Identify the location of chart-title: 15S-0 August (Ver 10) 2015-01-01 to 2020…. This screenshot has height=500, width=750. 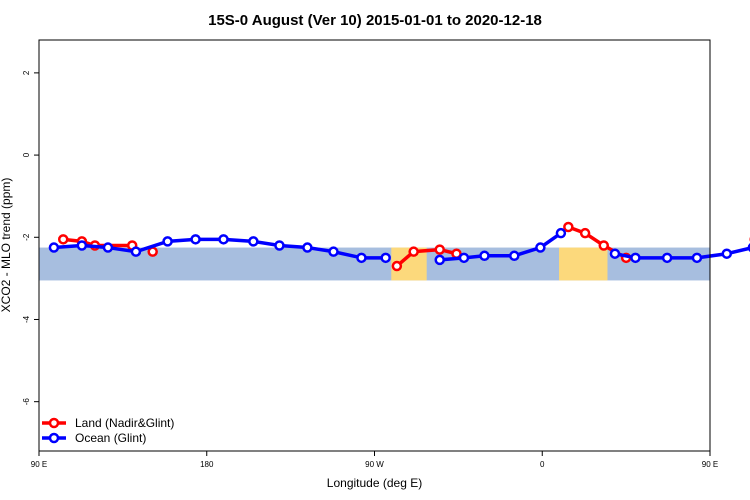
(375, 20).